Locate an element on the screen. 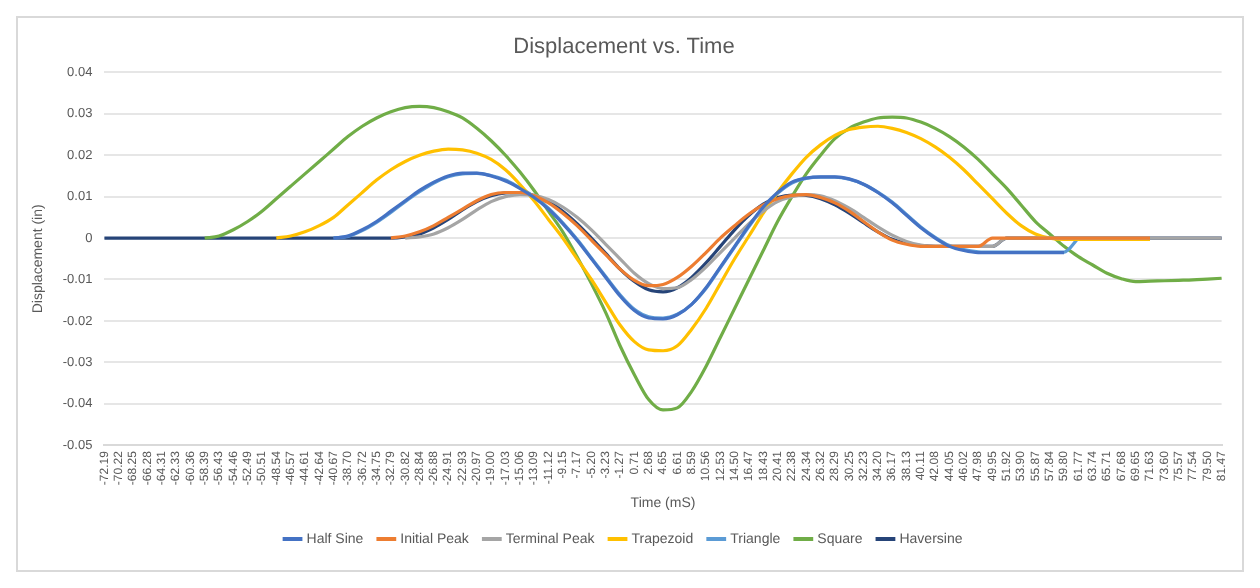 Image resolution: width=1260 pixels, height=588 pixels. chart-title: Displacement vs. Time is located at coordinates (624, 47).